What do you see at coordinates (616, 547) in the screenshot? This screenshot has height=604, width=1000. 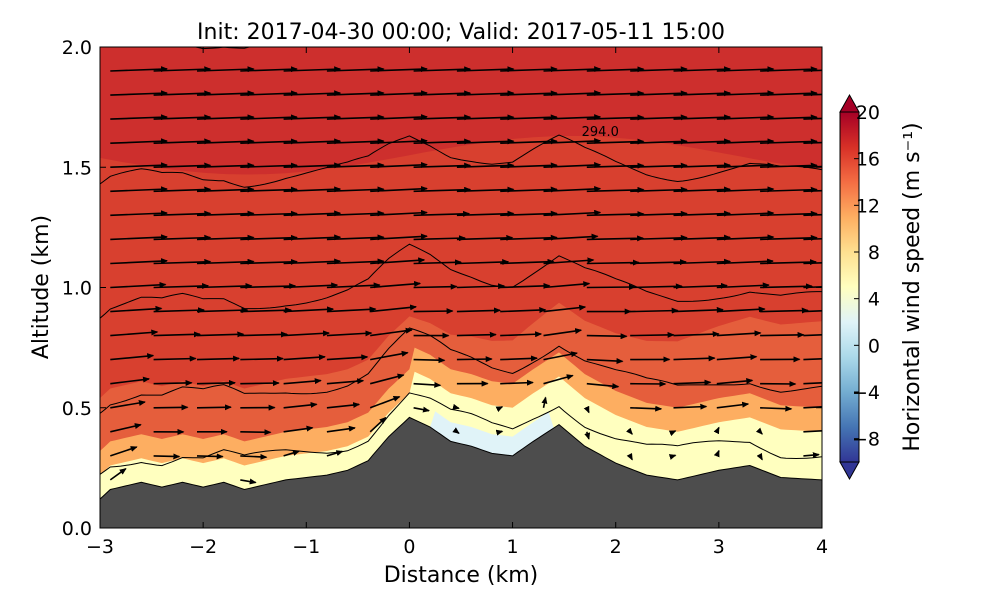 I see `x-tick-label: 2` at bounding box center [616, 547].